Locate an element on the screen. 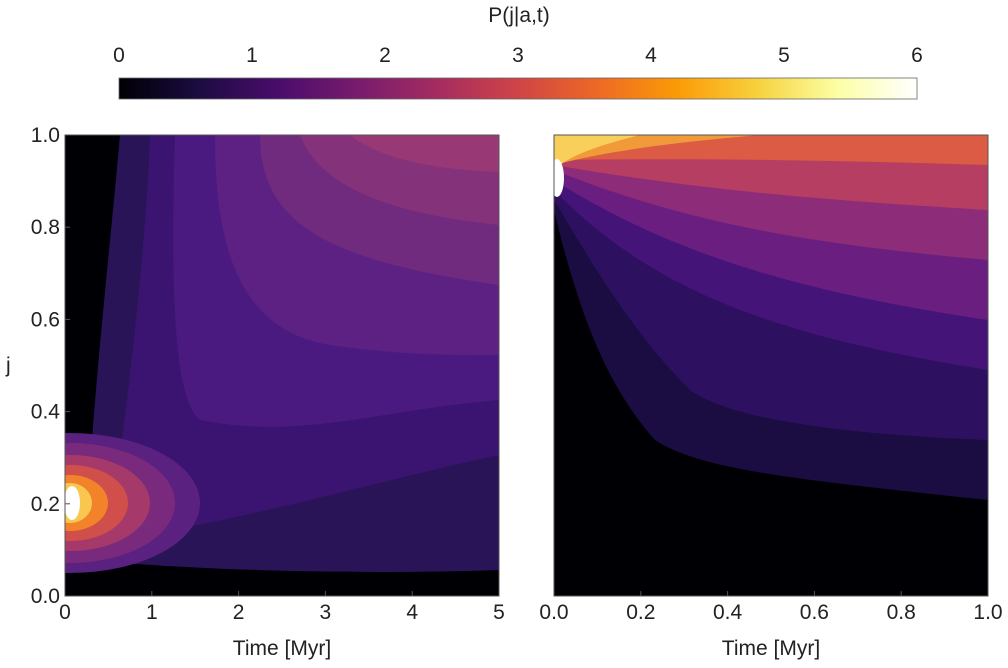 The height and width of the screenshot is (668, 1008). y-tick-label: 0.8 is located at coordinates (45, 227).